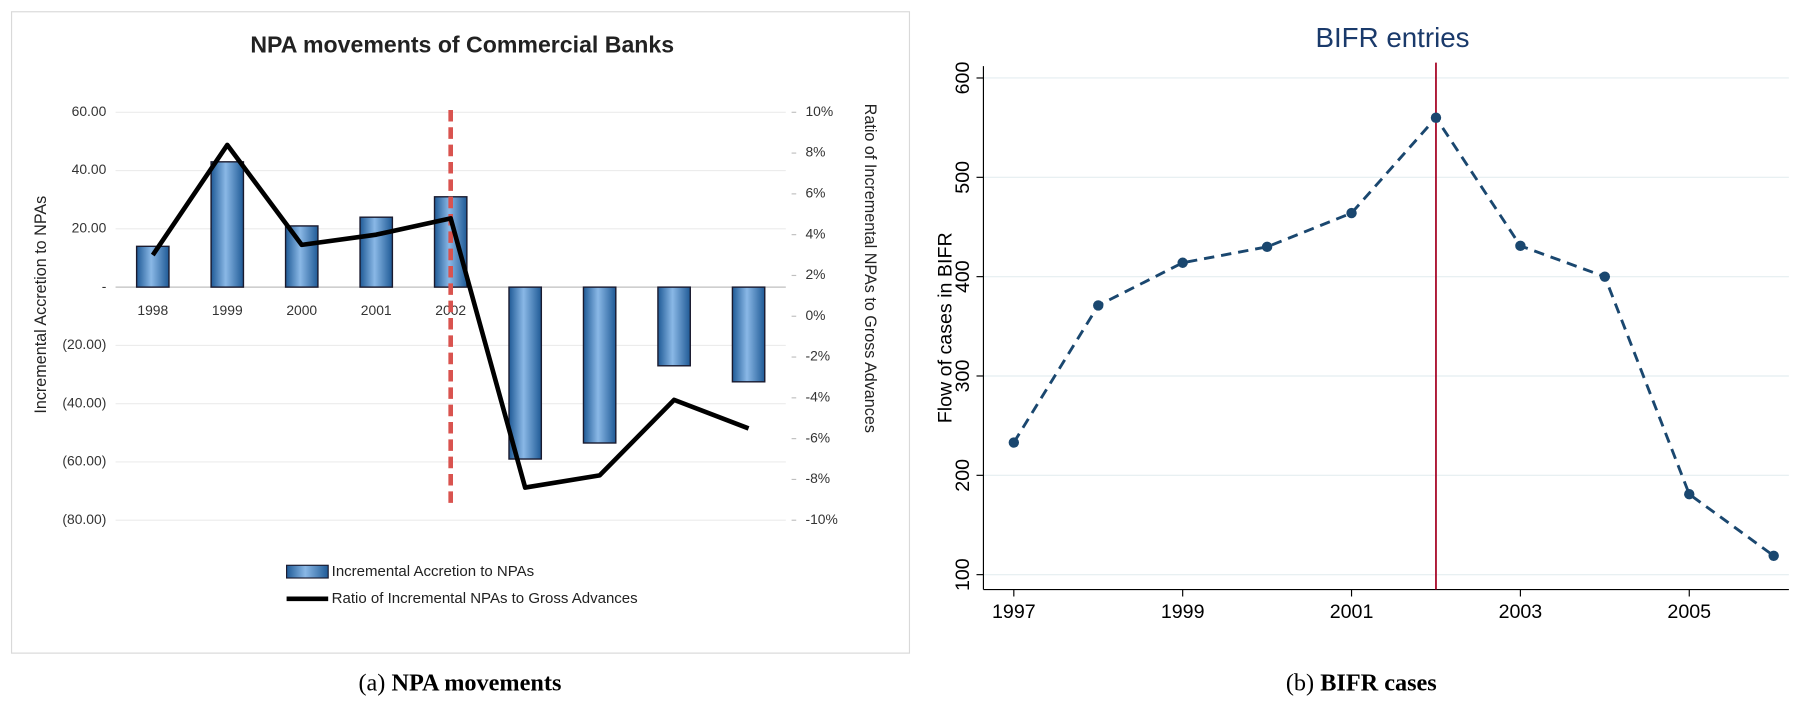 Image resolution: width=1812 pixels, height=703 pixels. What do you see at coordinates (104, 286) in the screenshot?
I see `y-tick-label: -` at bounding box center [104, 286].